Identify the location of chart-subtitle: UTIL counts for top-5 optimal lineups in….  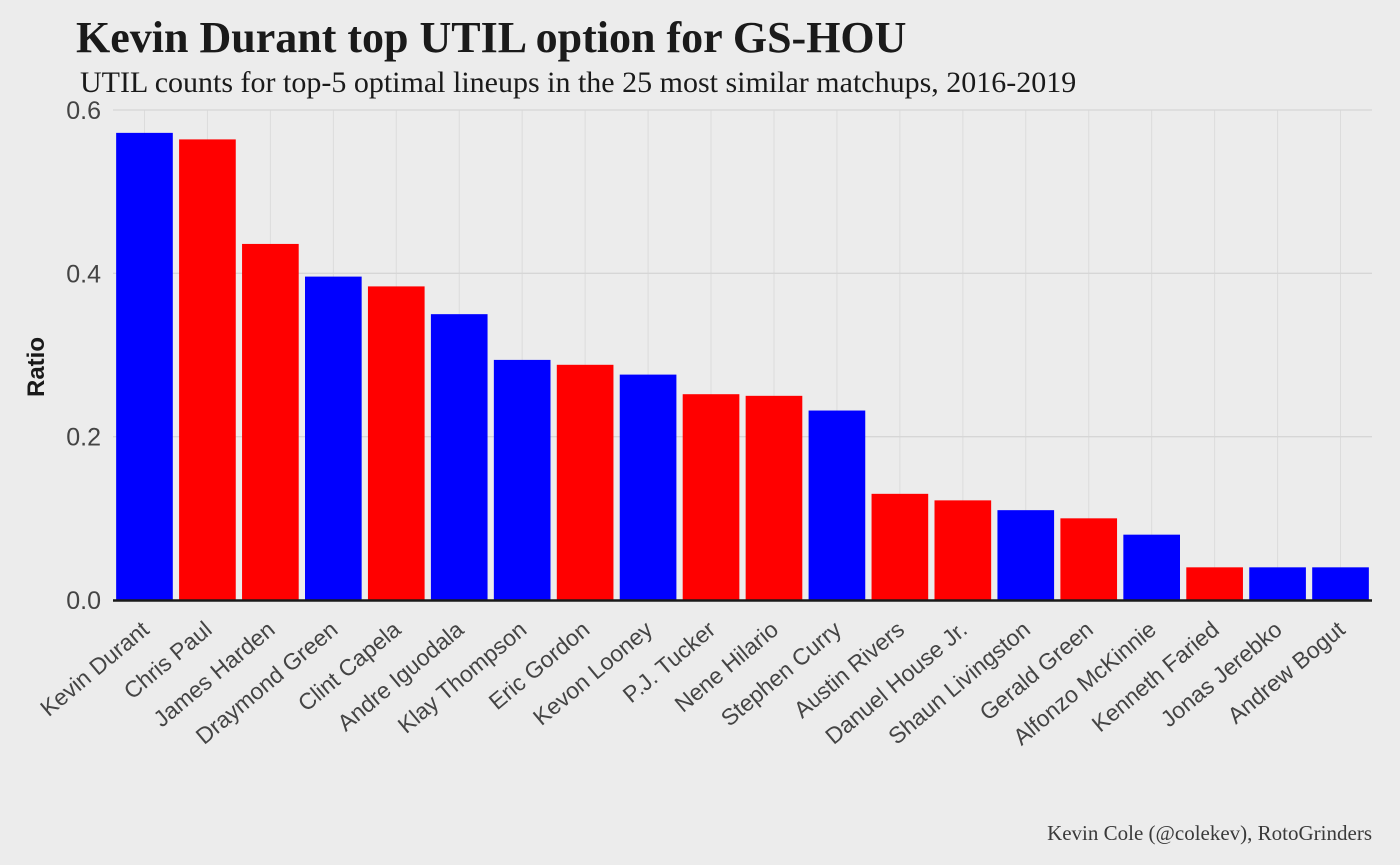
(578, 82).